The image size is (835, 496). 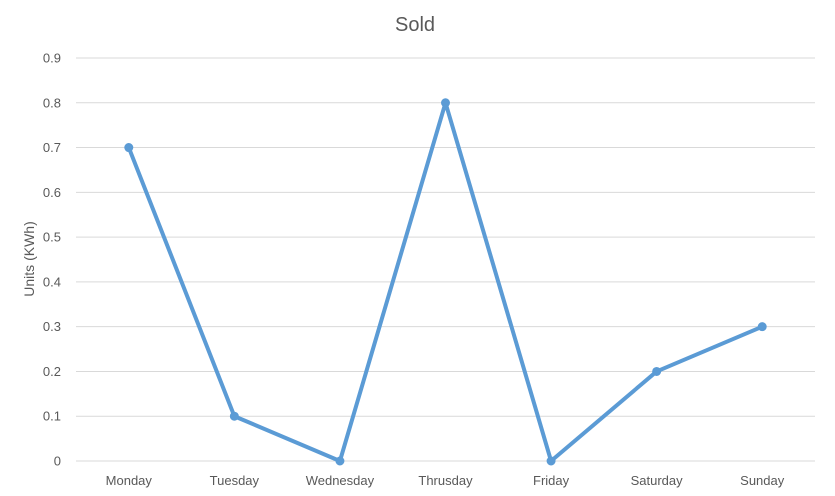 I want to click on x-tick-label: Friday, so click(x=551, y=480).